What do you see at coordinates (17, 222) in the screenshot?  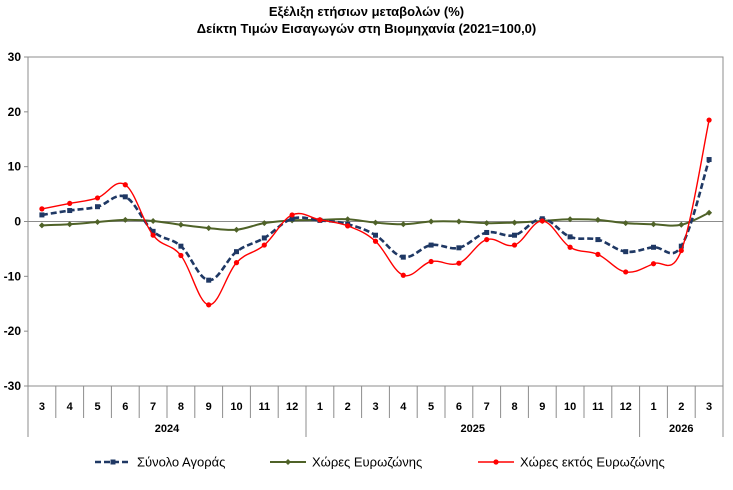 I see `y-tick-label: 0` at bounding box center [17, 222].